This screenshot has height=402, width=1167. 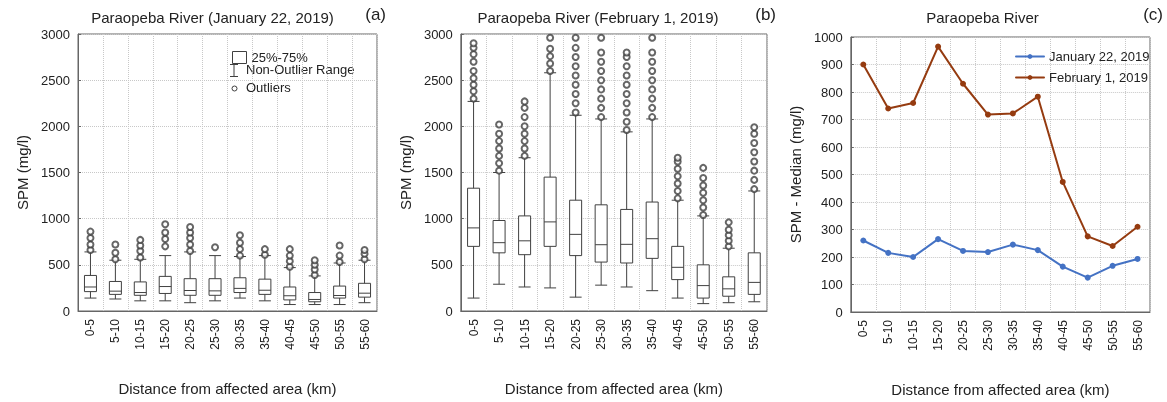 I want to click on chart-title: Paraopeba River, so click(x=982, y=17).